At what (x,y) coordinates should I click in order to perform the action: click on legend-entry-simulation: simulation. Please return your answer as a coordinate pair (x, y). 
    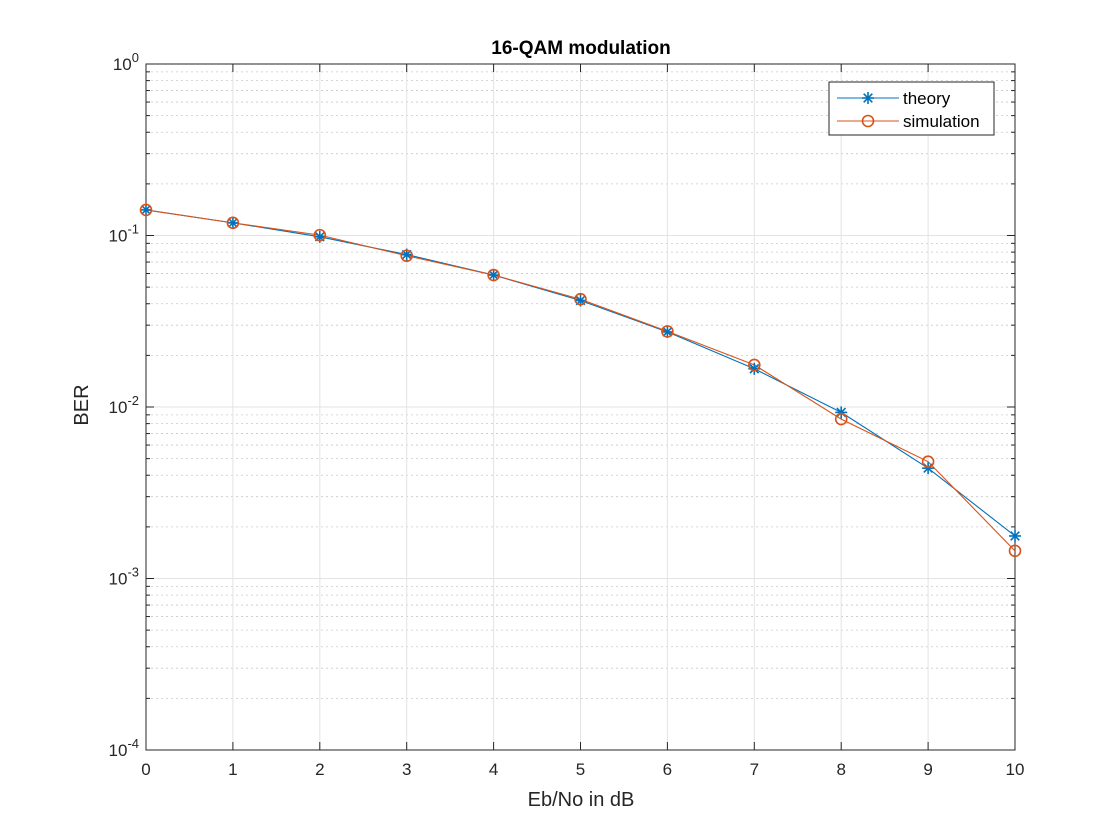
    Looking at the image, I should click on (908, 121).